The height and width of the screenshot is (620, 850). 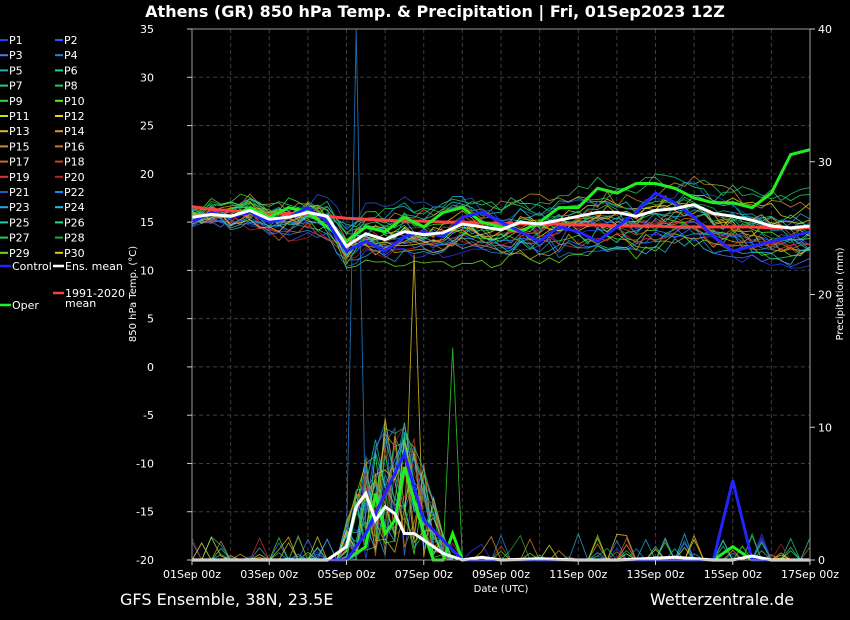 I want to click on temp-line-control, so click(x=501, y=222).